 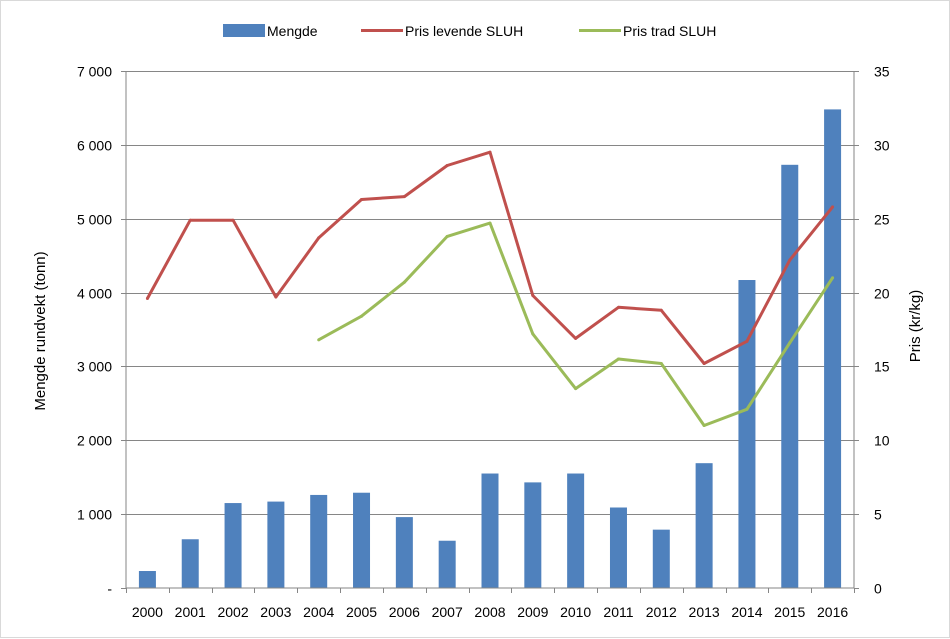 I want to click on bar-mengde-2005, so click(x=362, y=540).